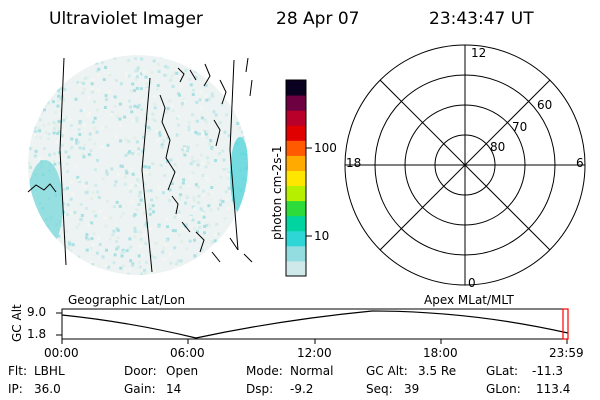  What do you see at coordinates (566, 353) in the screenshot?
I see `timeline-tick-4: 23:59` at bounding box center [566, 353].